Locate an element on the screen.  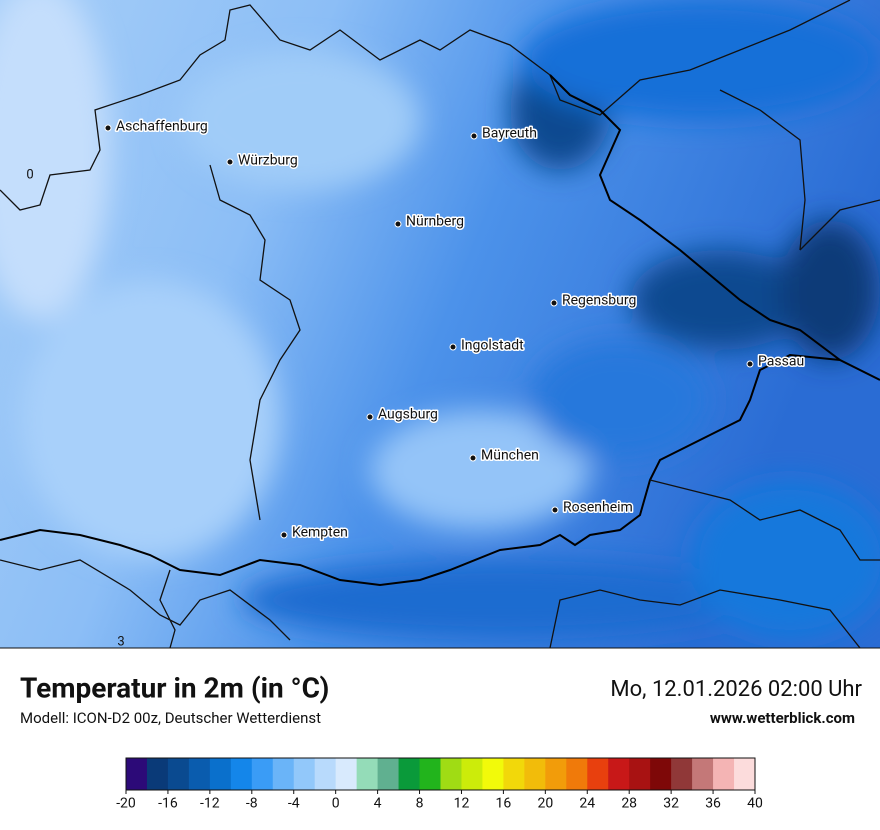
website: www.wetterblick.com is located at coordinates (782, 718).